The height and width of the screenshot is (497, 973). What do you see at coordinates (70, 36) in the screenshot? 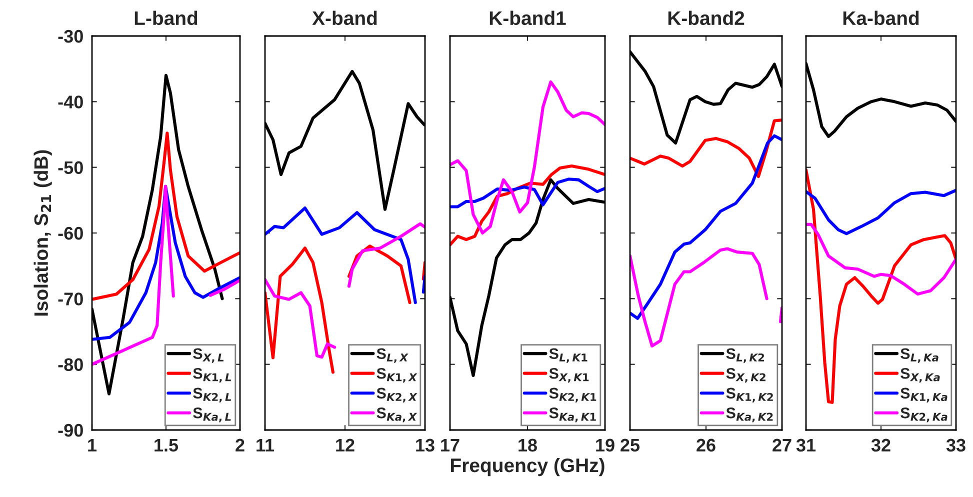
I see `y-tick-label: -30` at bounding box center [70, 36].